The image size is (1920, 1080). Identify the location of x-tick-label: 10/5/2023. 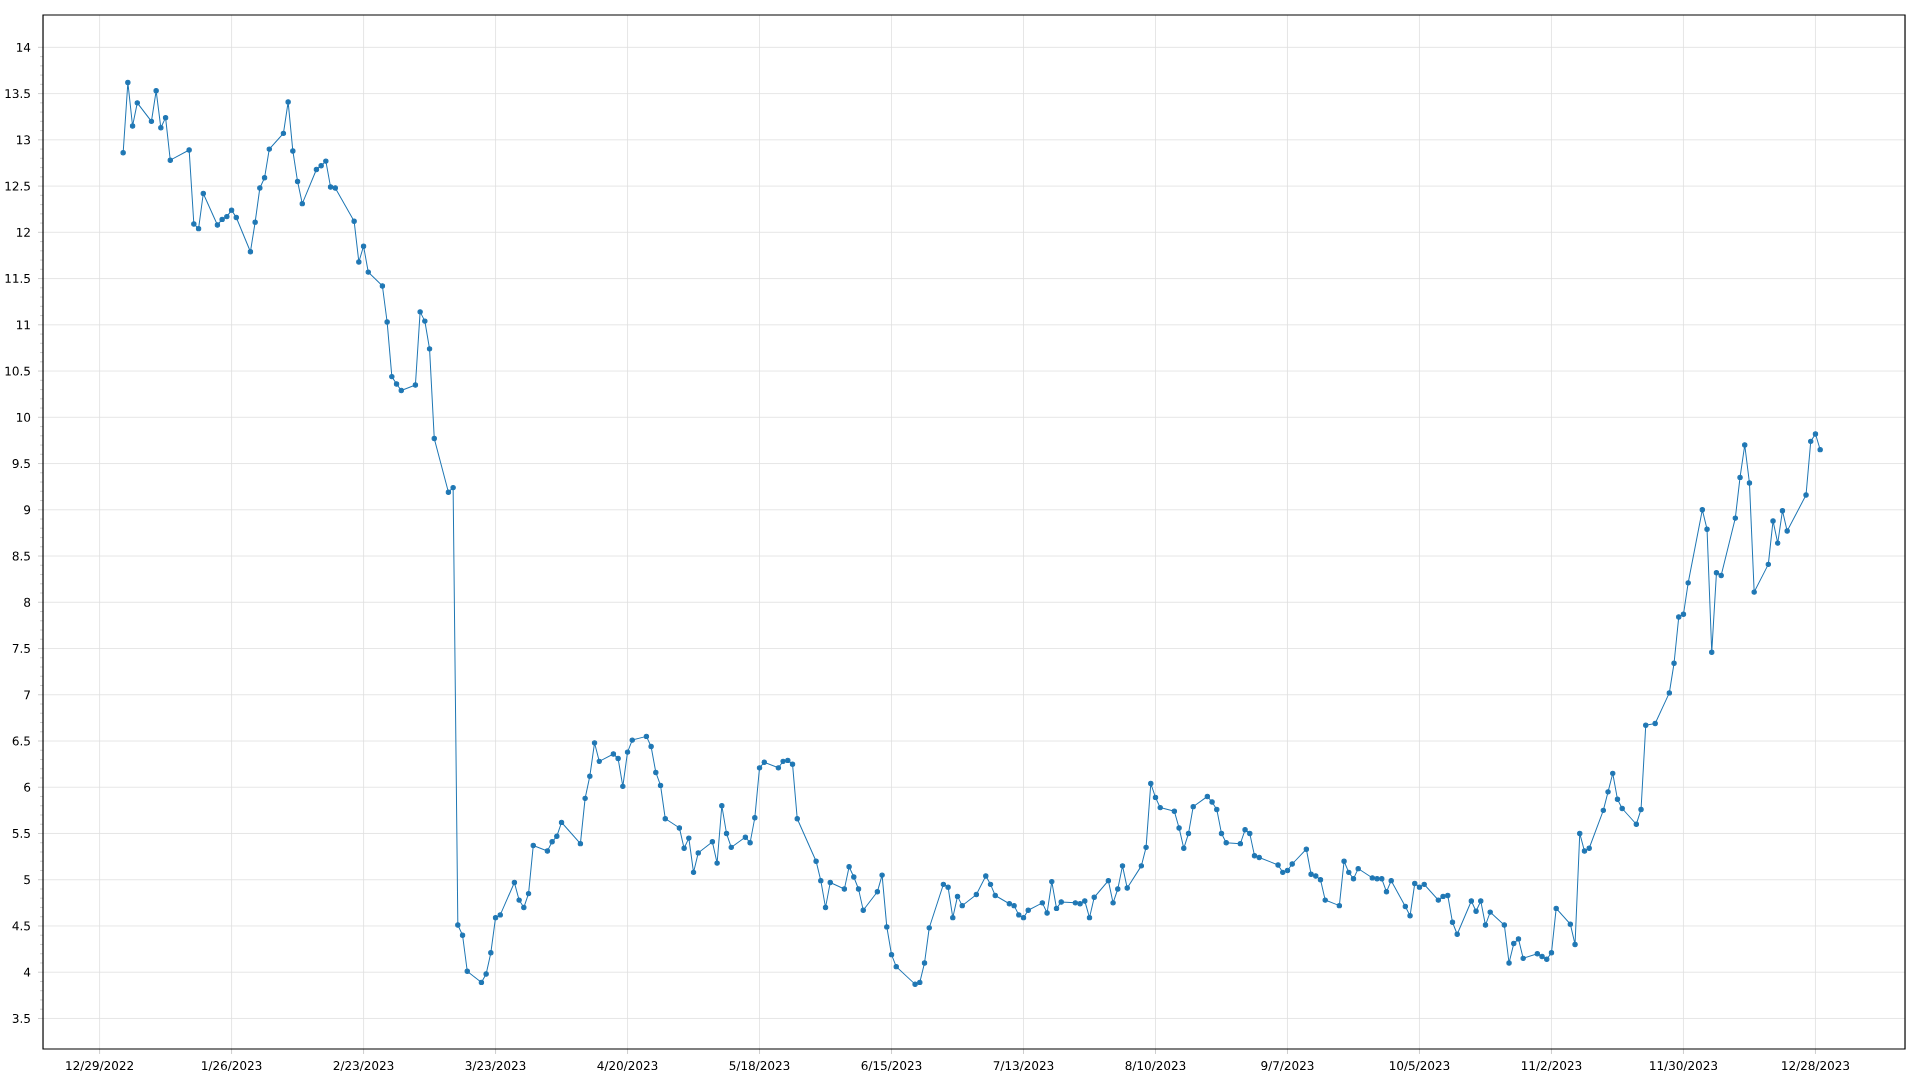
(1420, 1066).